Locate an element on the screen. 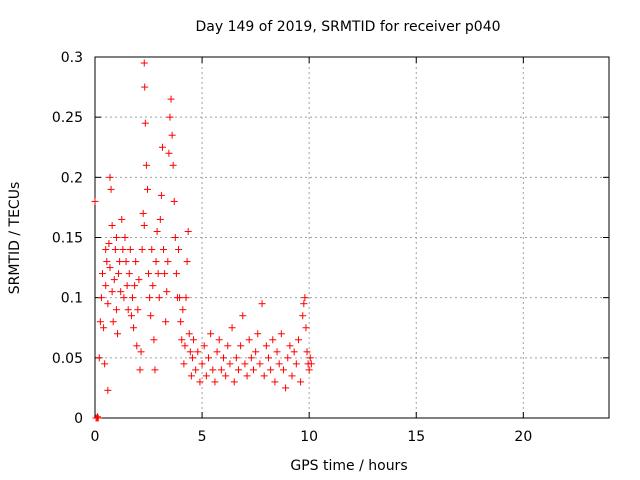 This screenshot has height=480, width=640. x-tick-label: 15 is located at coordinates (416, 437).